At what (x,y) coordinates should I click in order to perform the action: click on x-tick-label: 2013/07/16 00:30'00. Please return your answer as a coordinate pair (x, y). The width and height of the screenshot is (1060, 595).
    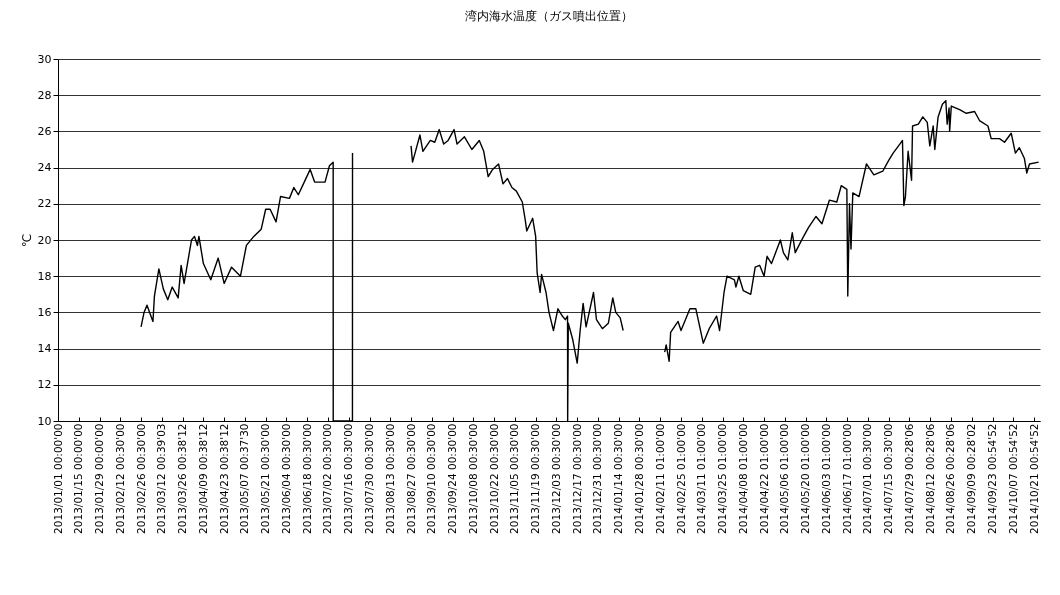
    Looking at the image, I should click on (348, 478).